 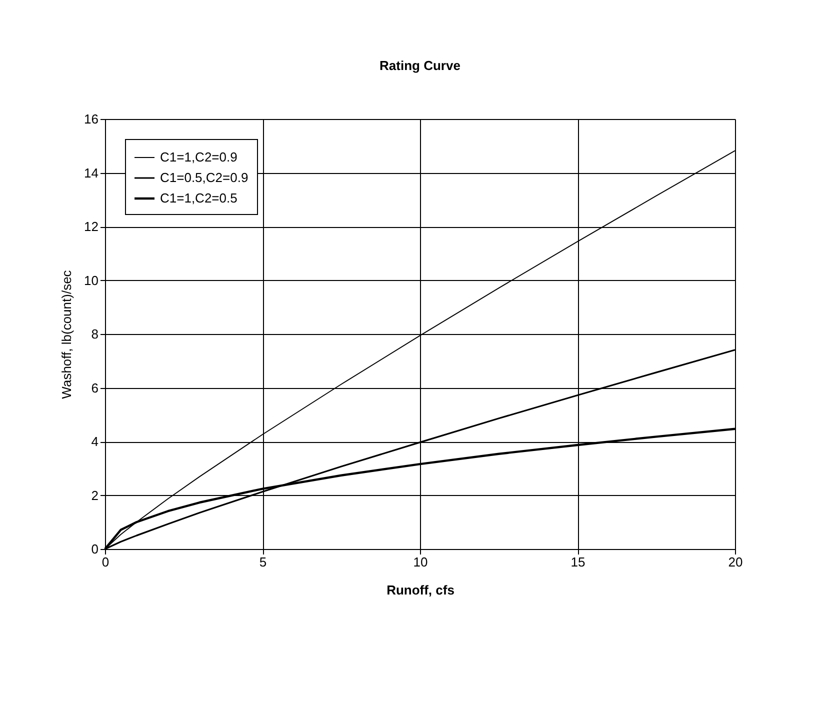 What do you see at coordinates (578, 562) in the screenshot?
I see `x-tick-label: 15` at bounding box center [578, 562].